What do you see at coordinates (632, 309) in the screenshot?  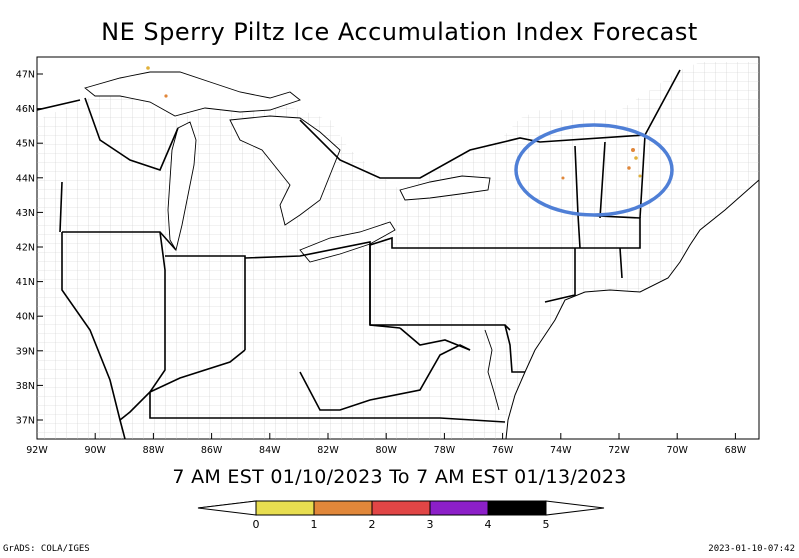 I see `atlantic-ocean` at bounding box center [632, 309].